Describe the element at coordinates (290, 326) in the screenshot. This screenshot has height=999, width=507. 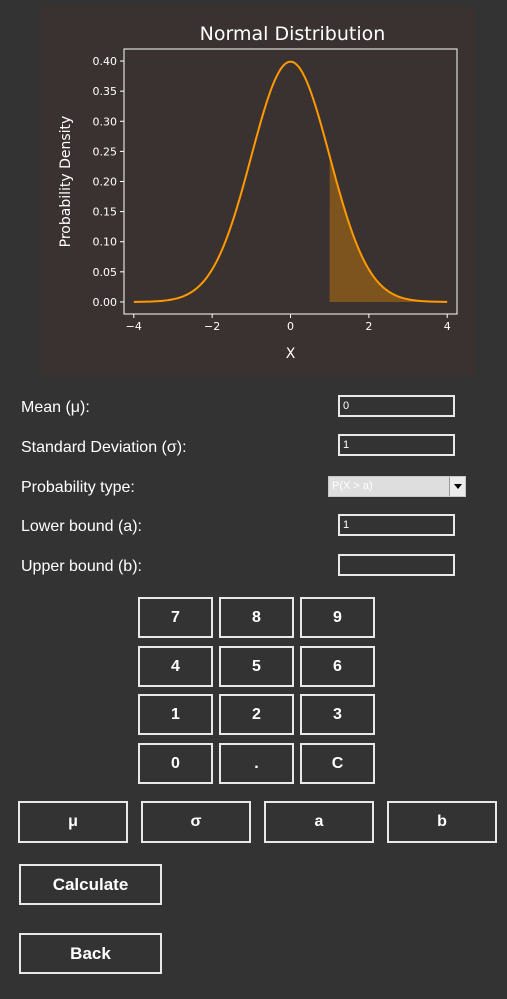
I see `x-tick-label: 0` at that location.